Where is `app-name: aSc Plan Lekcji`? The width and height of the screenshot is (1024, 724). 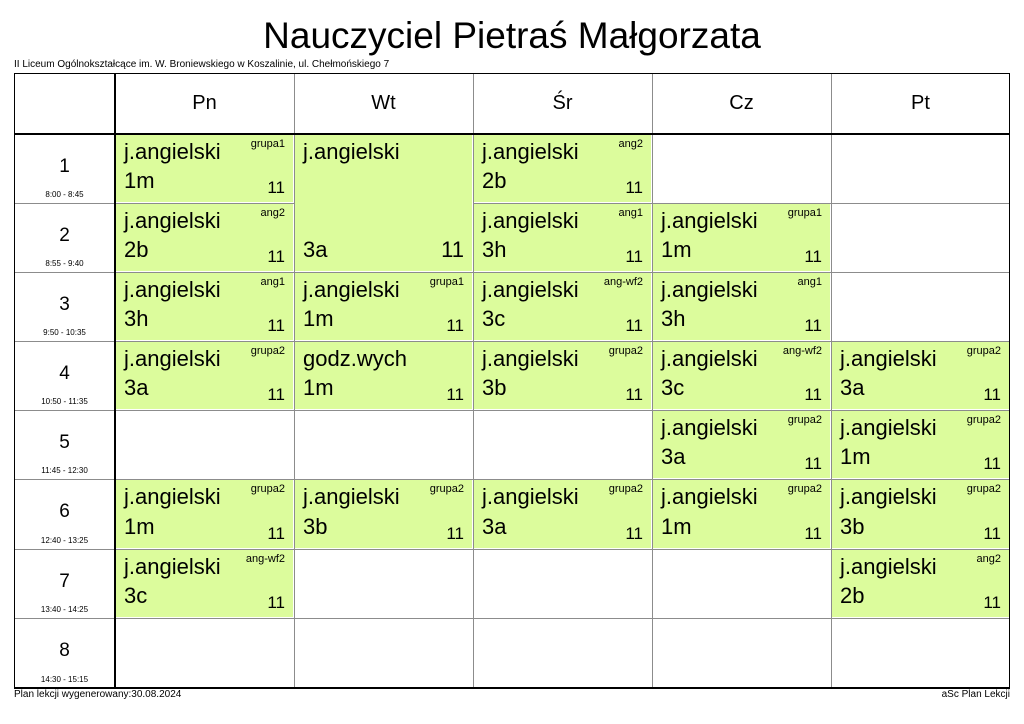 app-name: aSc Plan Lekcji is located at coordinates (975, 694).